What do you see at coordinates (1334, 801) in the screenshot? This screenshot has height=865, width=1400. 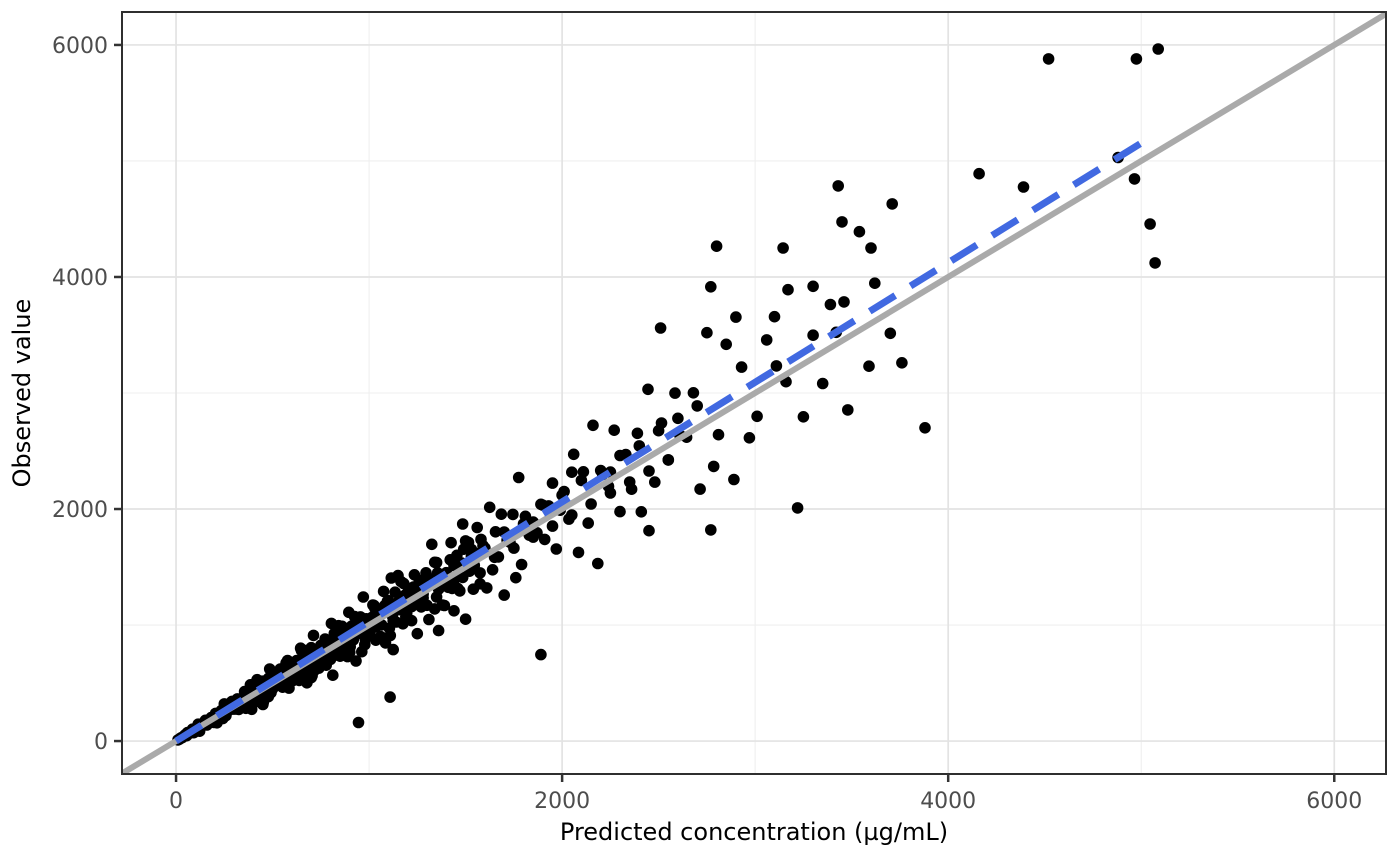 I see `x-tick-label: 6000` at bounding box center [1334, 801].